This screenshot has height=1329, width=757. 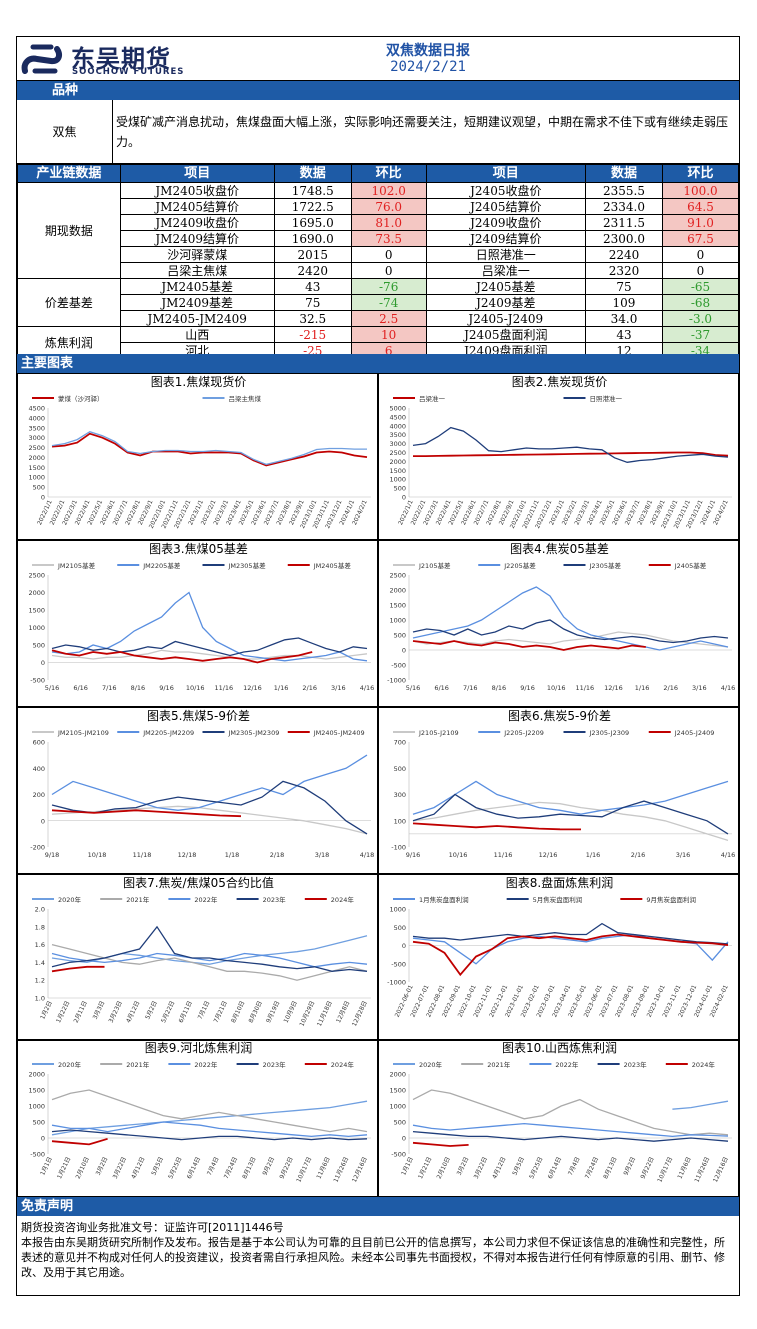 I want to click on legend-label: J2405基差, so click(x=690, y=565).